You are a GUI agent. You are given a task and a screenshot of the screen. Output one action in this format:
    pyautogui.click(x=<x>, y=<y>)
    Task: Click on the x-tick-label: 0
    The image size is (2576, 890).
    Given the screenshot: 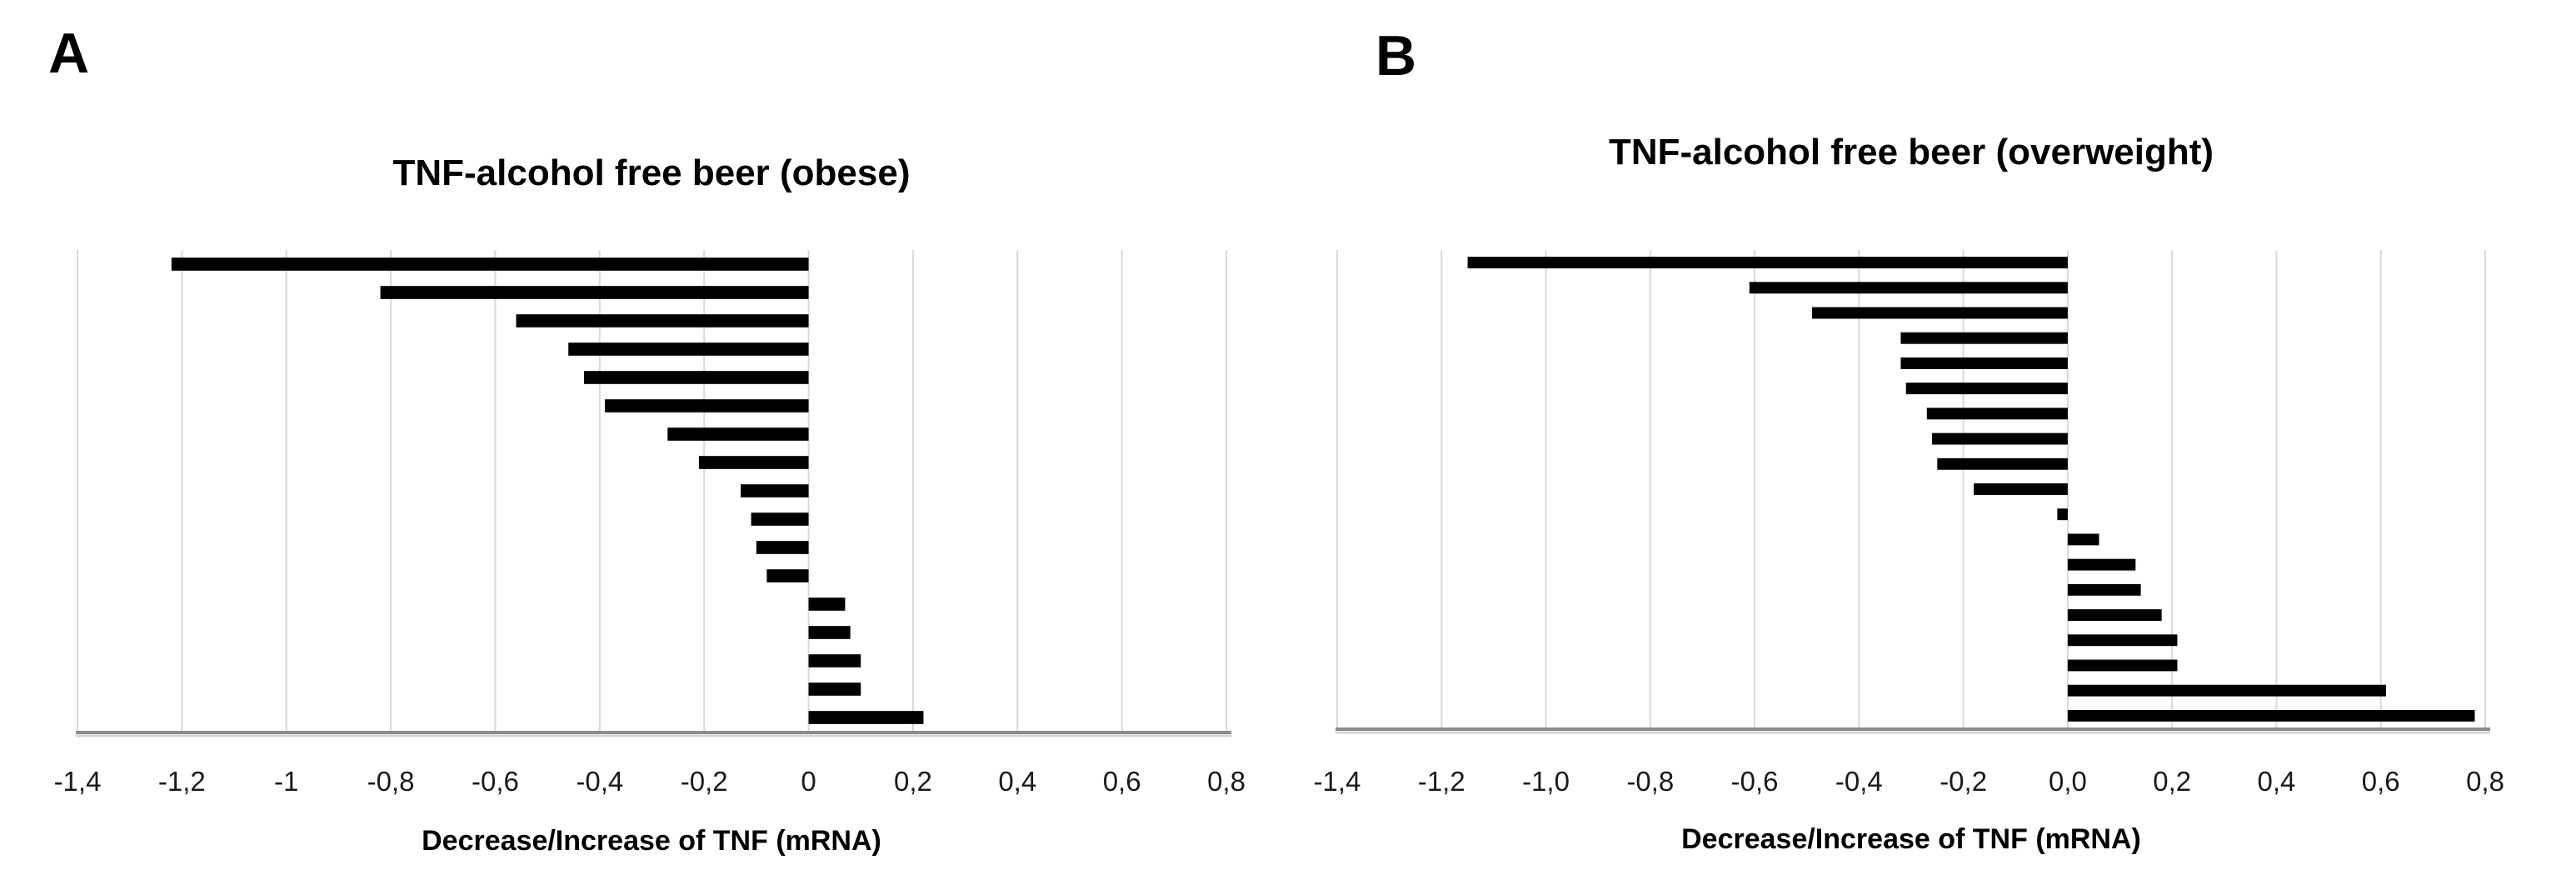 What is the action you would take?
    pyautogui.click(x=808, y=781)
    